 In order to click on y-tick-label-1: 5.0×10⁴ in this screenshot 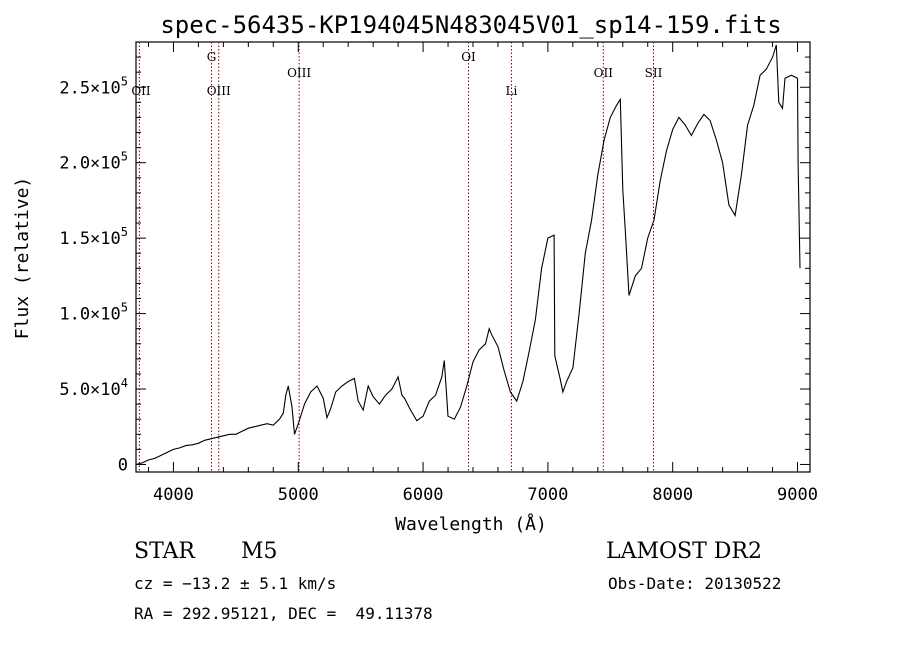, I will do `click(93, 388)`.